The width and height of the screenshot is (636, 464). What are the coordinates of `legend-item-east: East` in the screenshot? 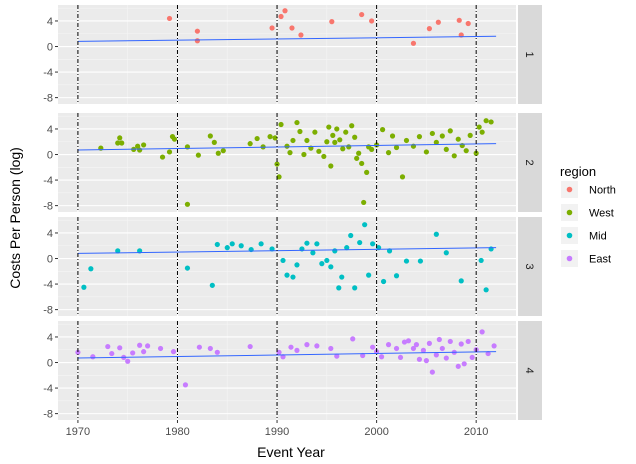 It's located at (586, 258).